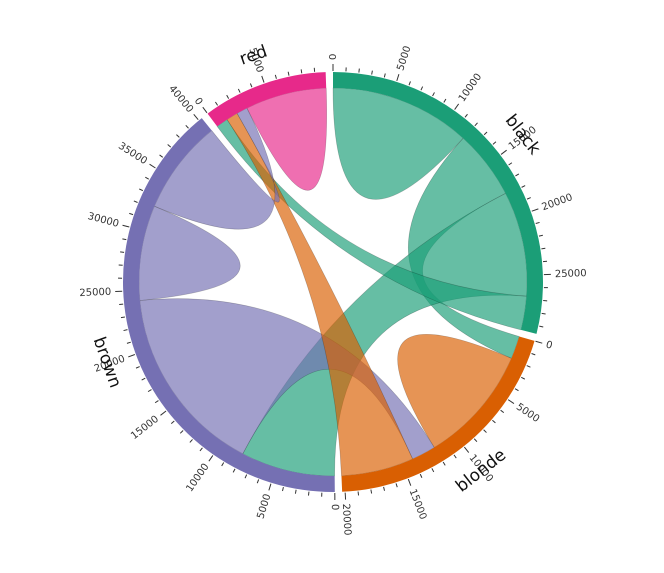 This screenshot has height=573, width=664. Describe the element at coordinates (189, 253) in the screenshot. I see `ribbon-brown-brown` at that location.